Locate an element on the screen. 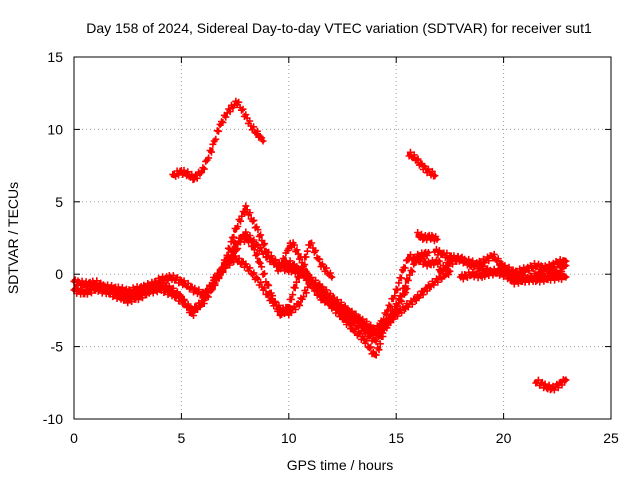 This screenshot has height=480, width=640. series-trace-e is located at coordinates (342, 292).